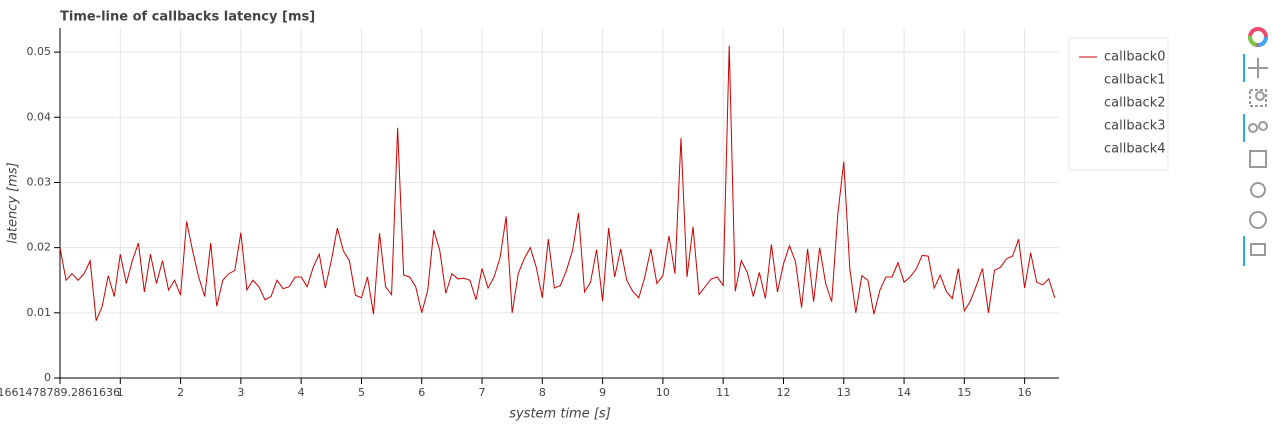 This screenshot has height=424, width=1273. Describe the element at coordinates (240, 392) in the screenshot. I see `x-tick-label: 3` at that location.